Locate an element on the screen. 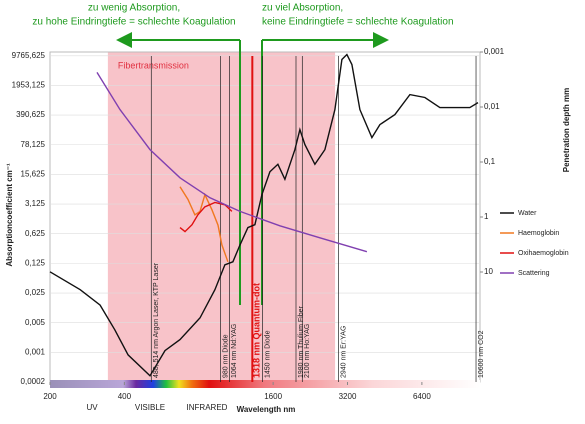 This screenshot has width=585, height=424. x-tick-label: 3200 is located at coordinates (348, 396).